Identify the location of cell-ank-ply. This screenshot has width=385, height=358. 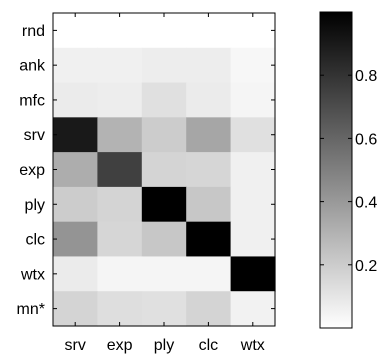
(164, 65).